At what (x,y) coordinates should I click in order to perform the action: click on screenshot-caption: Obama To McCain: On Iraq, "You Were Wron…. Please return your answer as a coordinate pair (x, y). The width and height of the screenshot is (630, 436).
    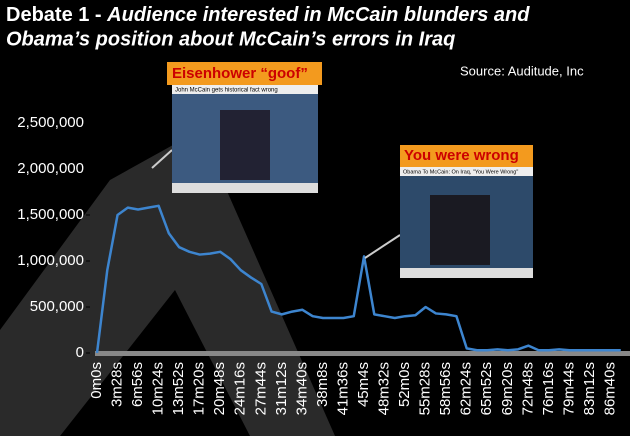
    Looking at the image, I should click on (460, 172).